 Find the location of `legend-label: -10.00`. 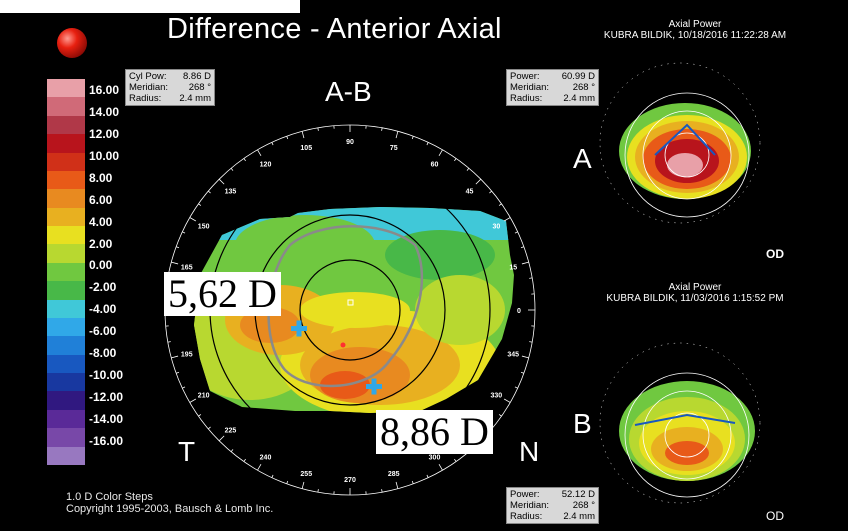

legend-label: -10.00 is located at coordinates (106, 375).